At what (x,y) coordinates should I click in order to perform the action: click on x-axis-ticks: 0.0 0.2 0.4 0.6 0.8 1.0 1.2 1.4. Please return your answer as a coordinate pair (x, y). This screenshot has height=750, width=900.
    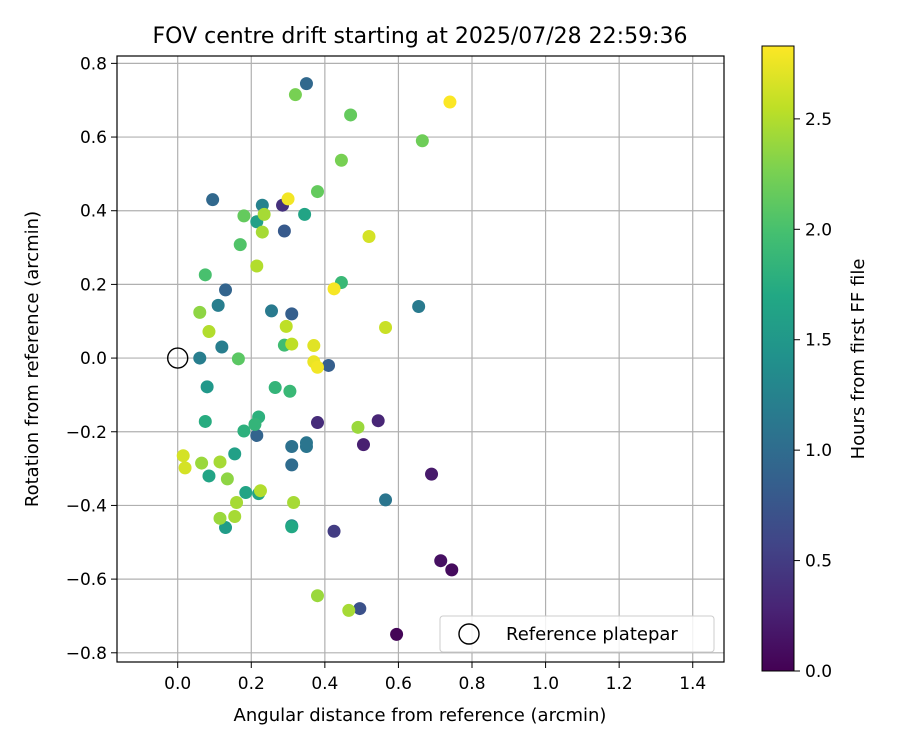
    Looking at the image, I should click on (435, 678).